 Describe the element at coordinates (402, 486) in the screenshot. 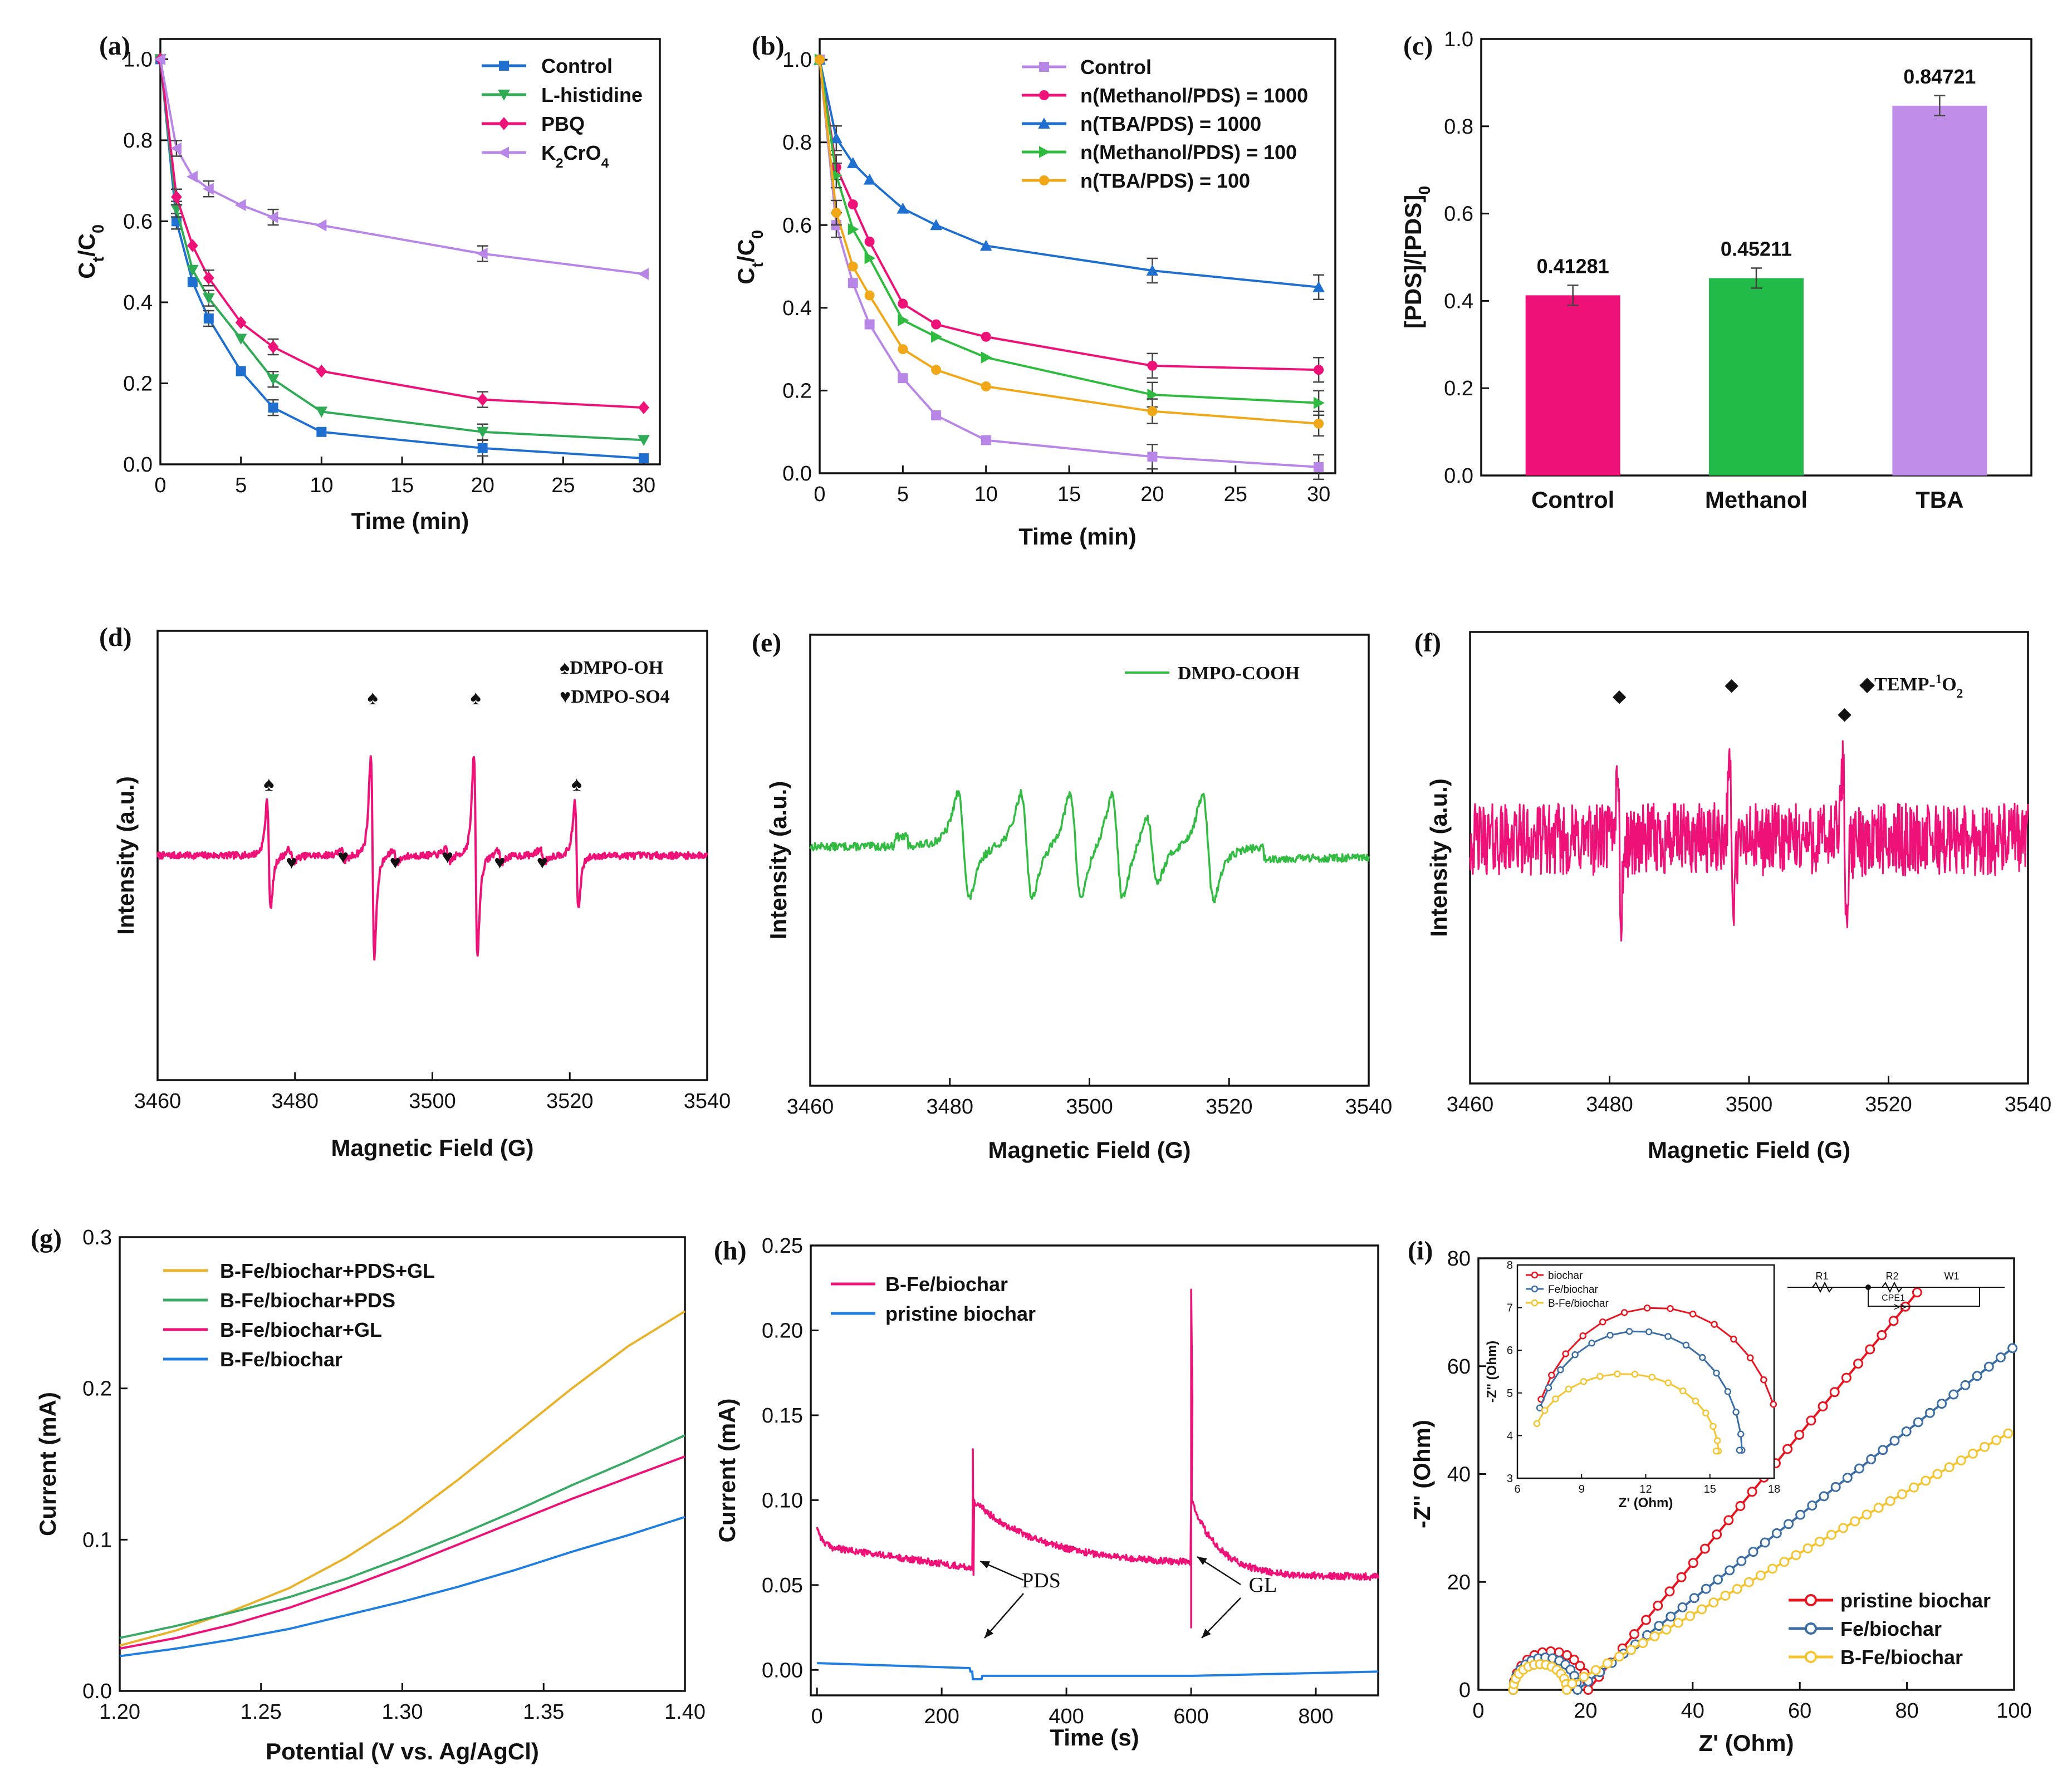

I see `panel-a-xtick-label: 15` at that location.